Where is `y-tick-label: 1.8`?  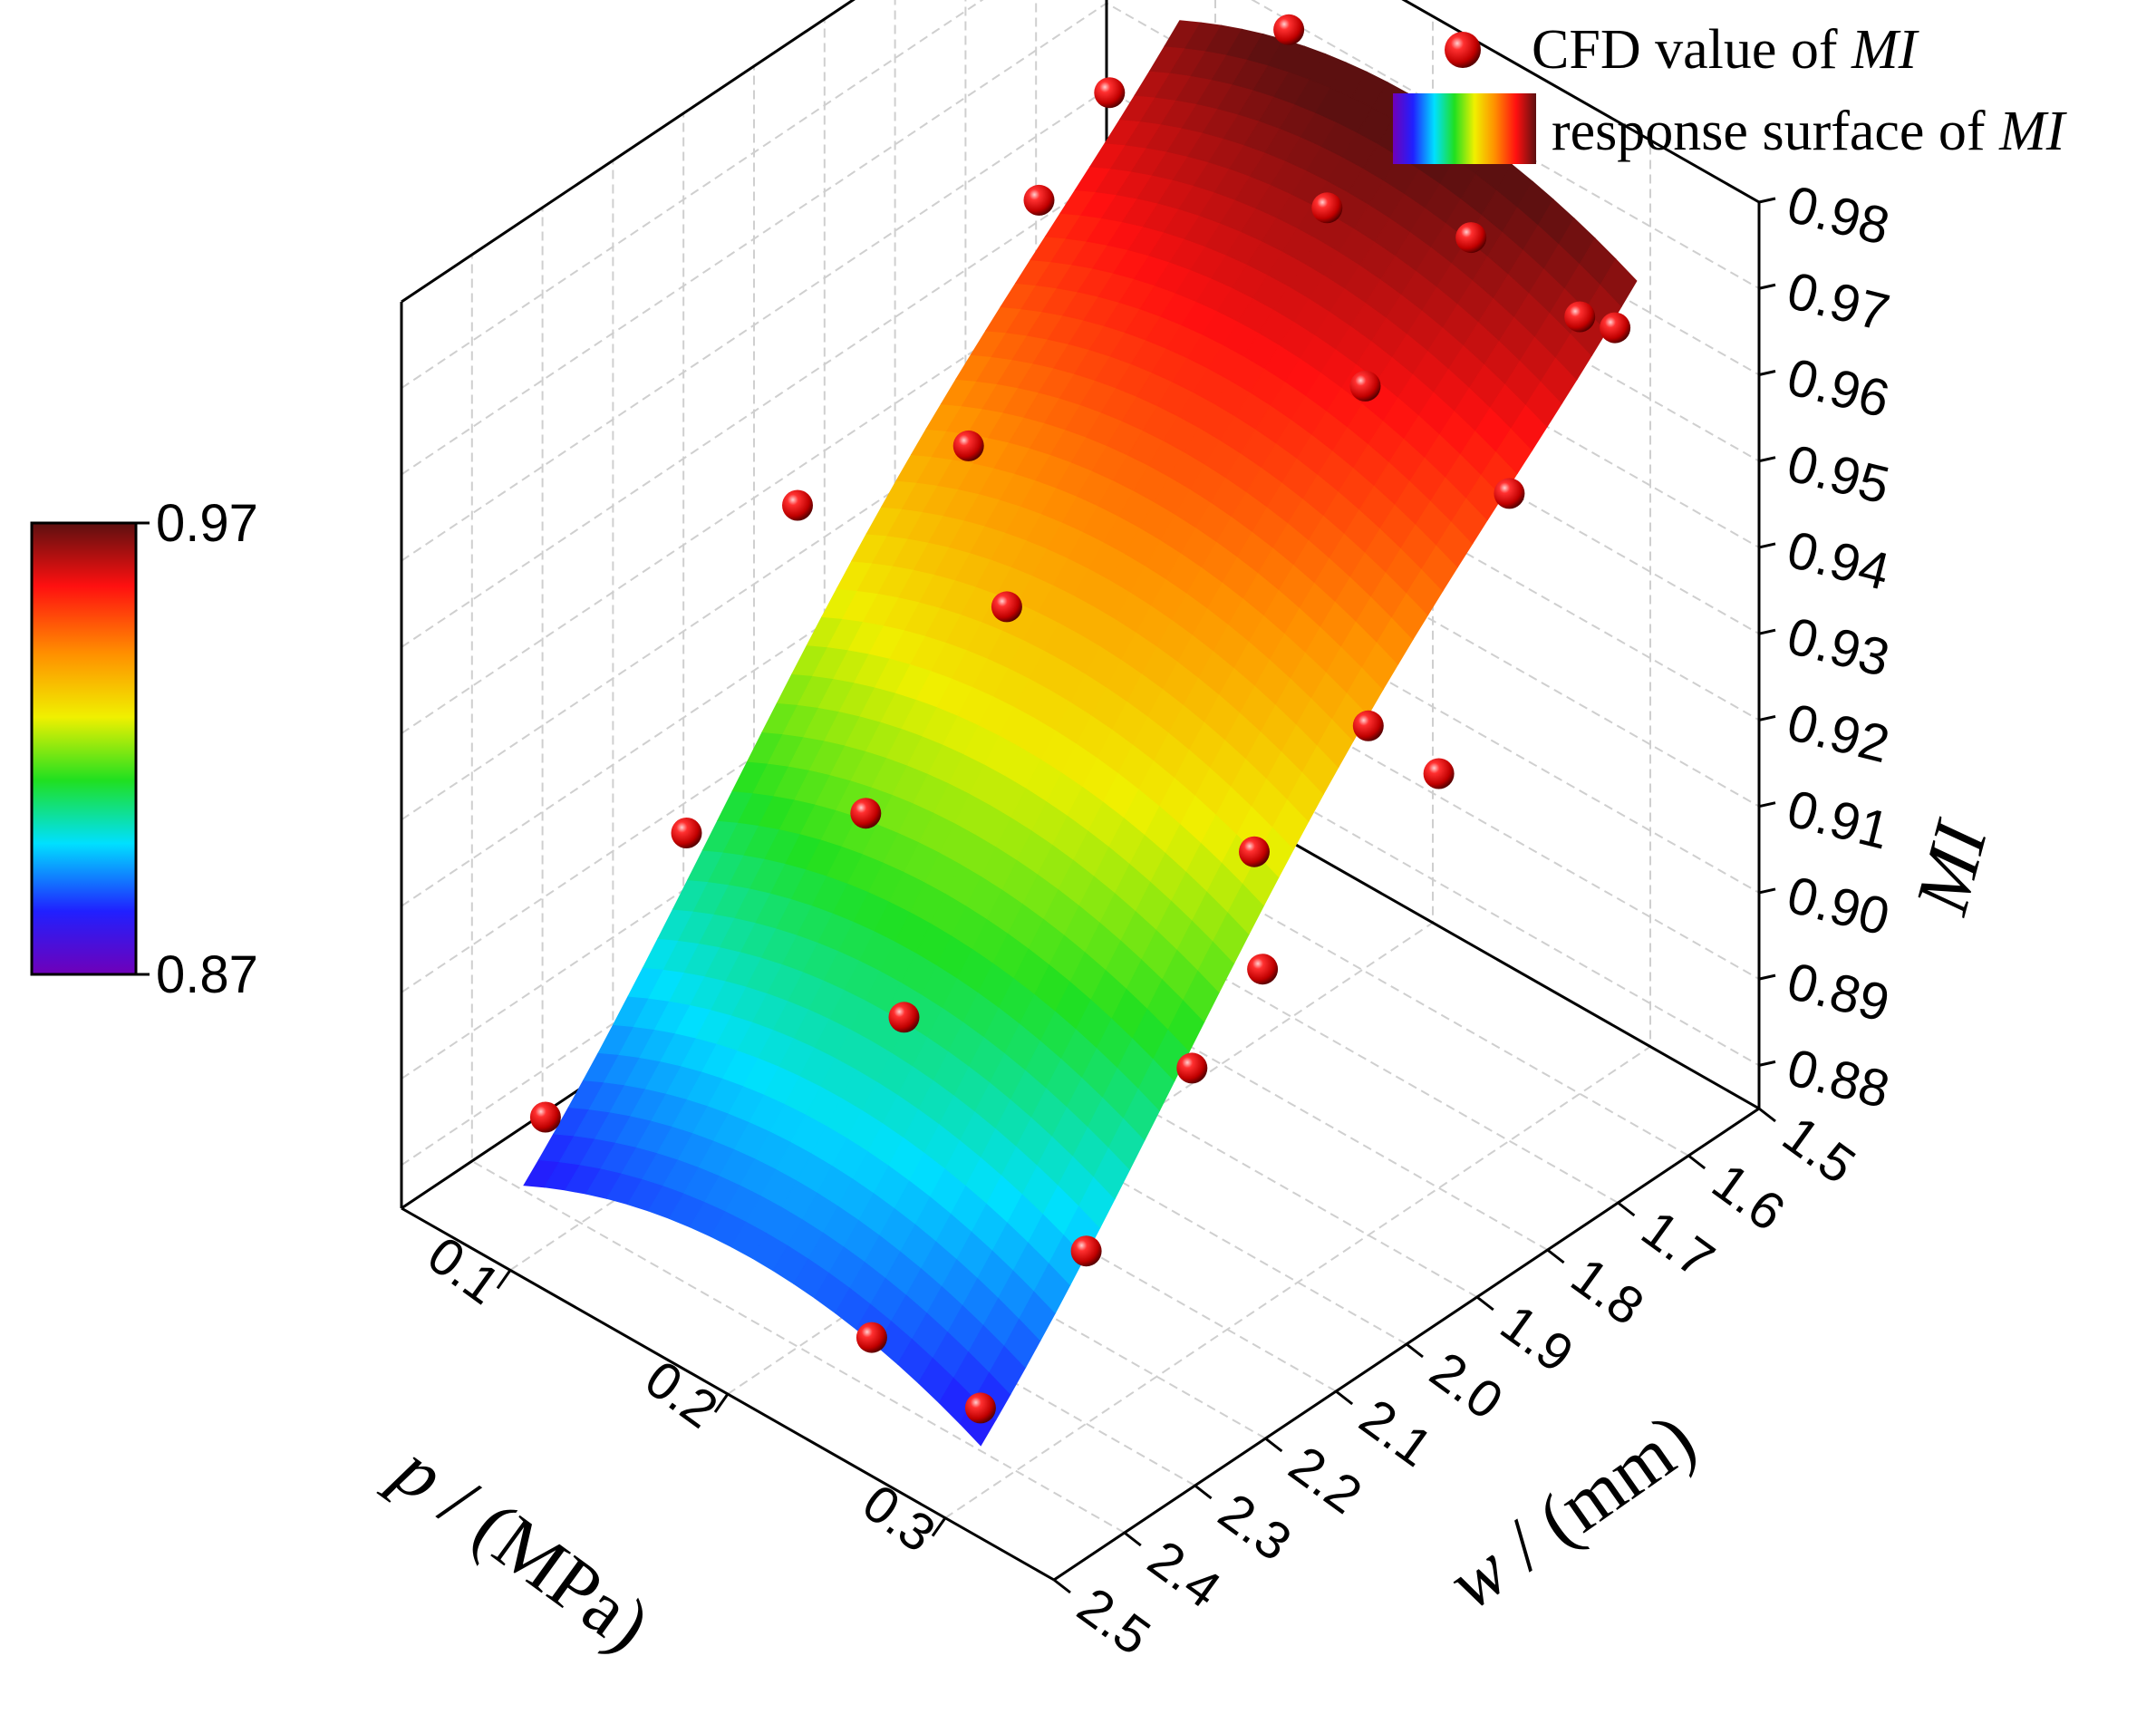
y-tick-label: 1.8 is located at coordinates (1607, 1291).